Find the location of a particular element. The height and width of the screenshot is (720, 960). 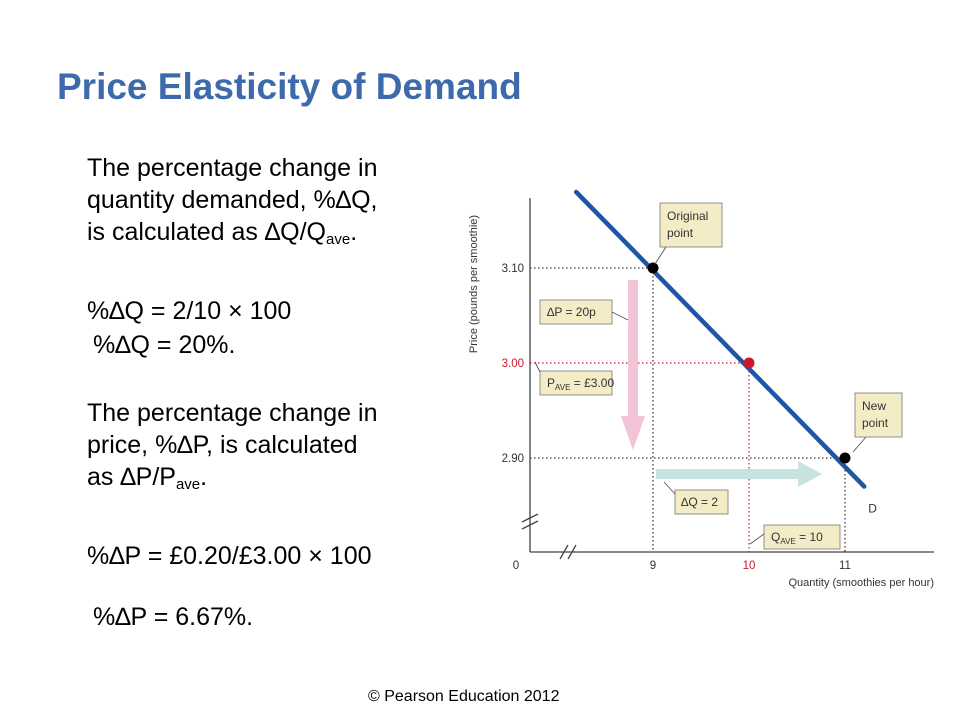

quantity-equation-2: %∆Q = 20%. is located at coordinates (164, 345).